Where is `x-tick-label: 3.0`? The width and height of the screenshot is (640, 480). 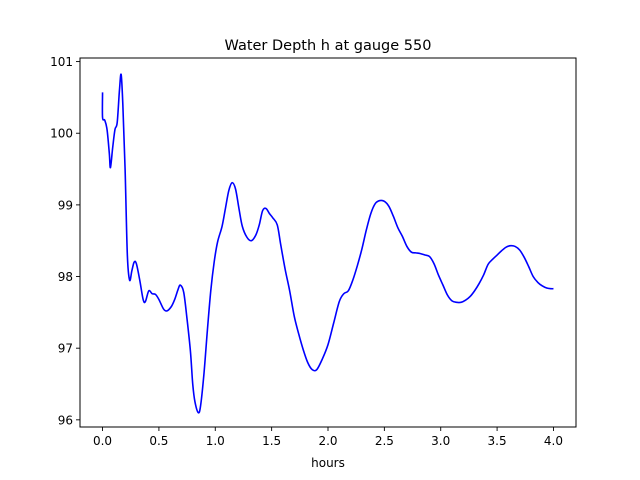 x-tick-label: 3.0 is located at coordinates (440, 441).